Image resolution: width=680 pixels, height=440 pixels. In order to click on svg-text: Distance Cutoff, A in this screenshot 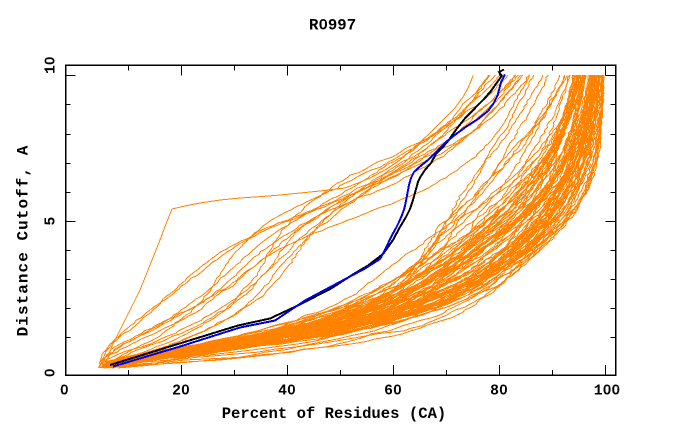, I will do `click(24, 241)`.